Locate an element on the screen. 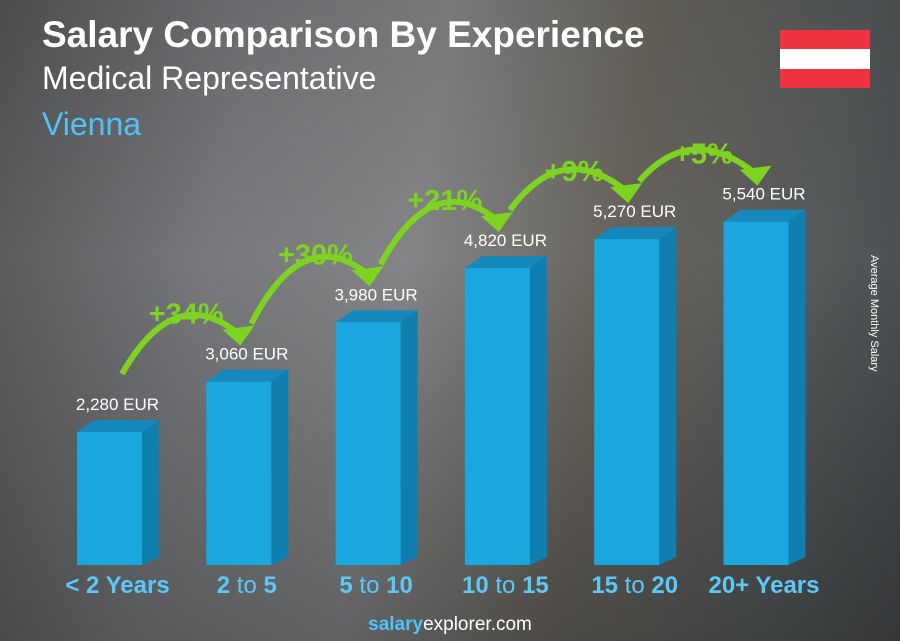 Image resolution: width=900 pixels, height=641 pixels. increase-label: +5% is located at coordinates (703, 155).